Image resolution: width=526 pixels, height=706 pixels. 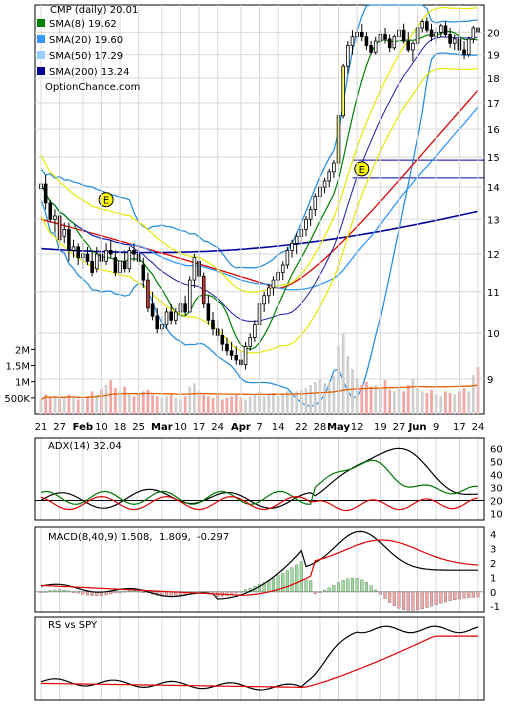 I want to click on y-tick-label: 9, so click(x=490, y=380).